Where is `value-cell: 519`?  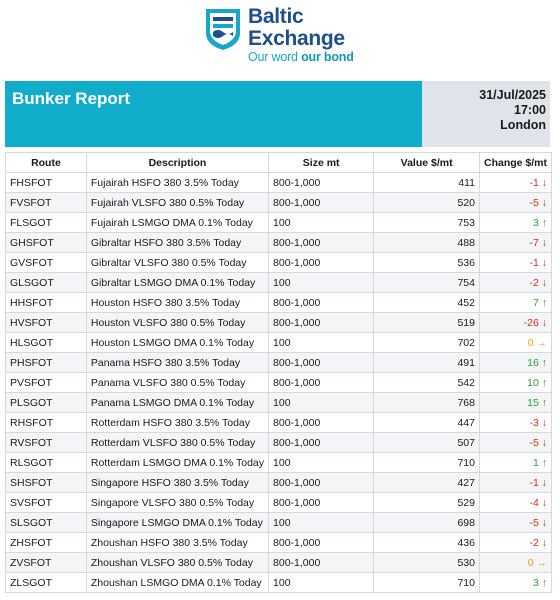
value-cell: 519 is located at coordinates (426, 322).